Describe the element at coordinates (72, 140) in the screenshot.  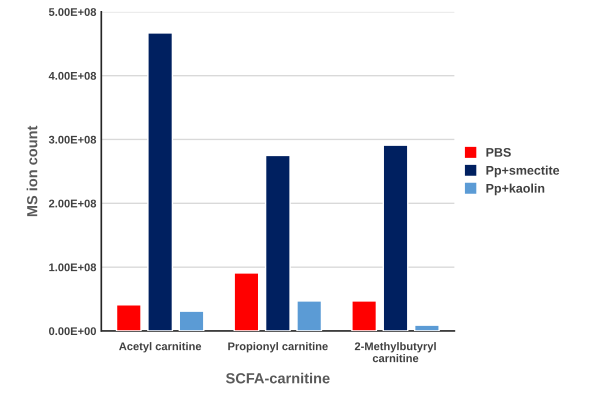
I see `y-tick-label: 3.00E+08` at that location.